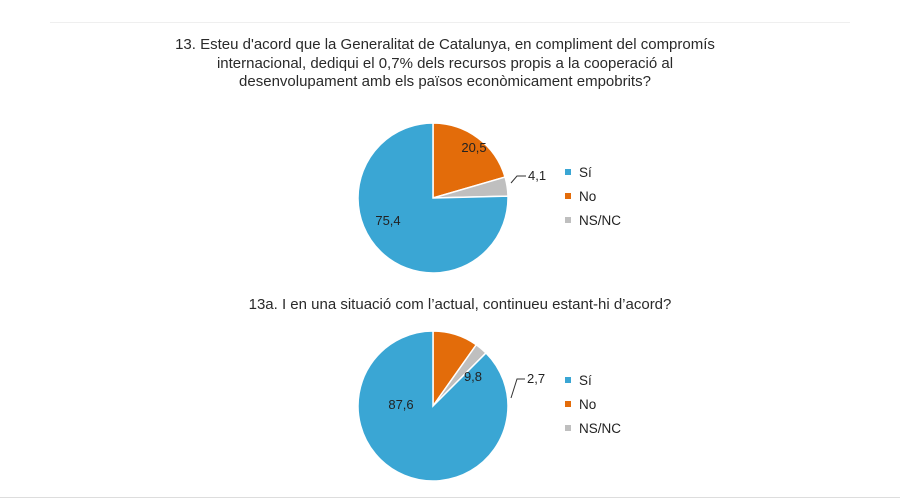 The height and width of the screenshot is (503, 900). Describe the element at coordinates (450, 497) in the screenshot. I see `bottom-divider` at that location.